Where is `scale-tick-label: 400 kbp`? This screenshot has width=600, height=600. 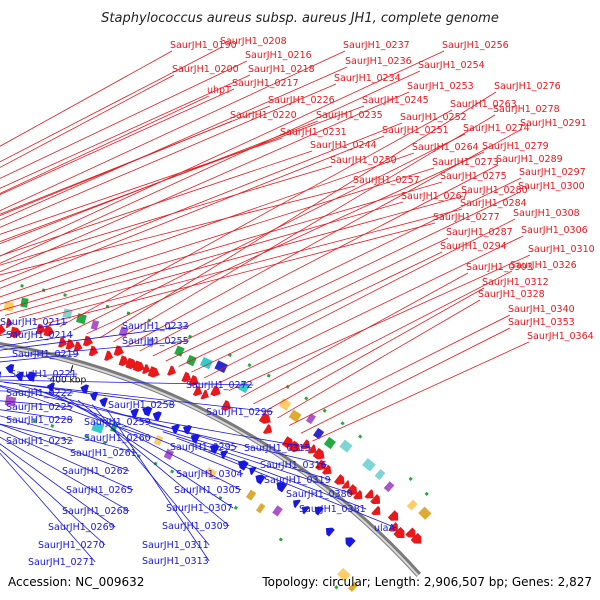
scale-tick-label: 400 kbp is located at coordinates (68, 381).